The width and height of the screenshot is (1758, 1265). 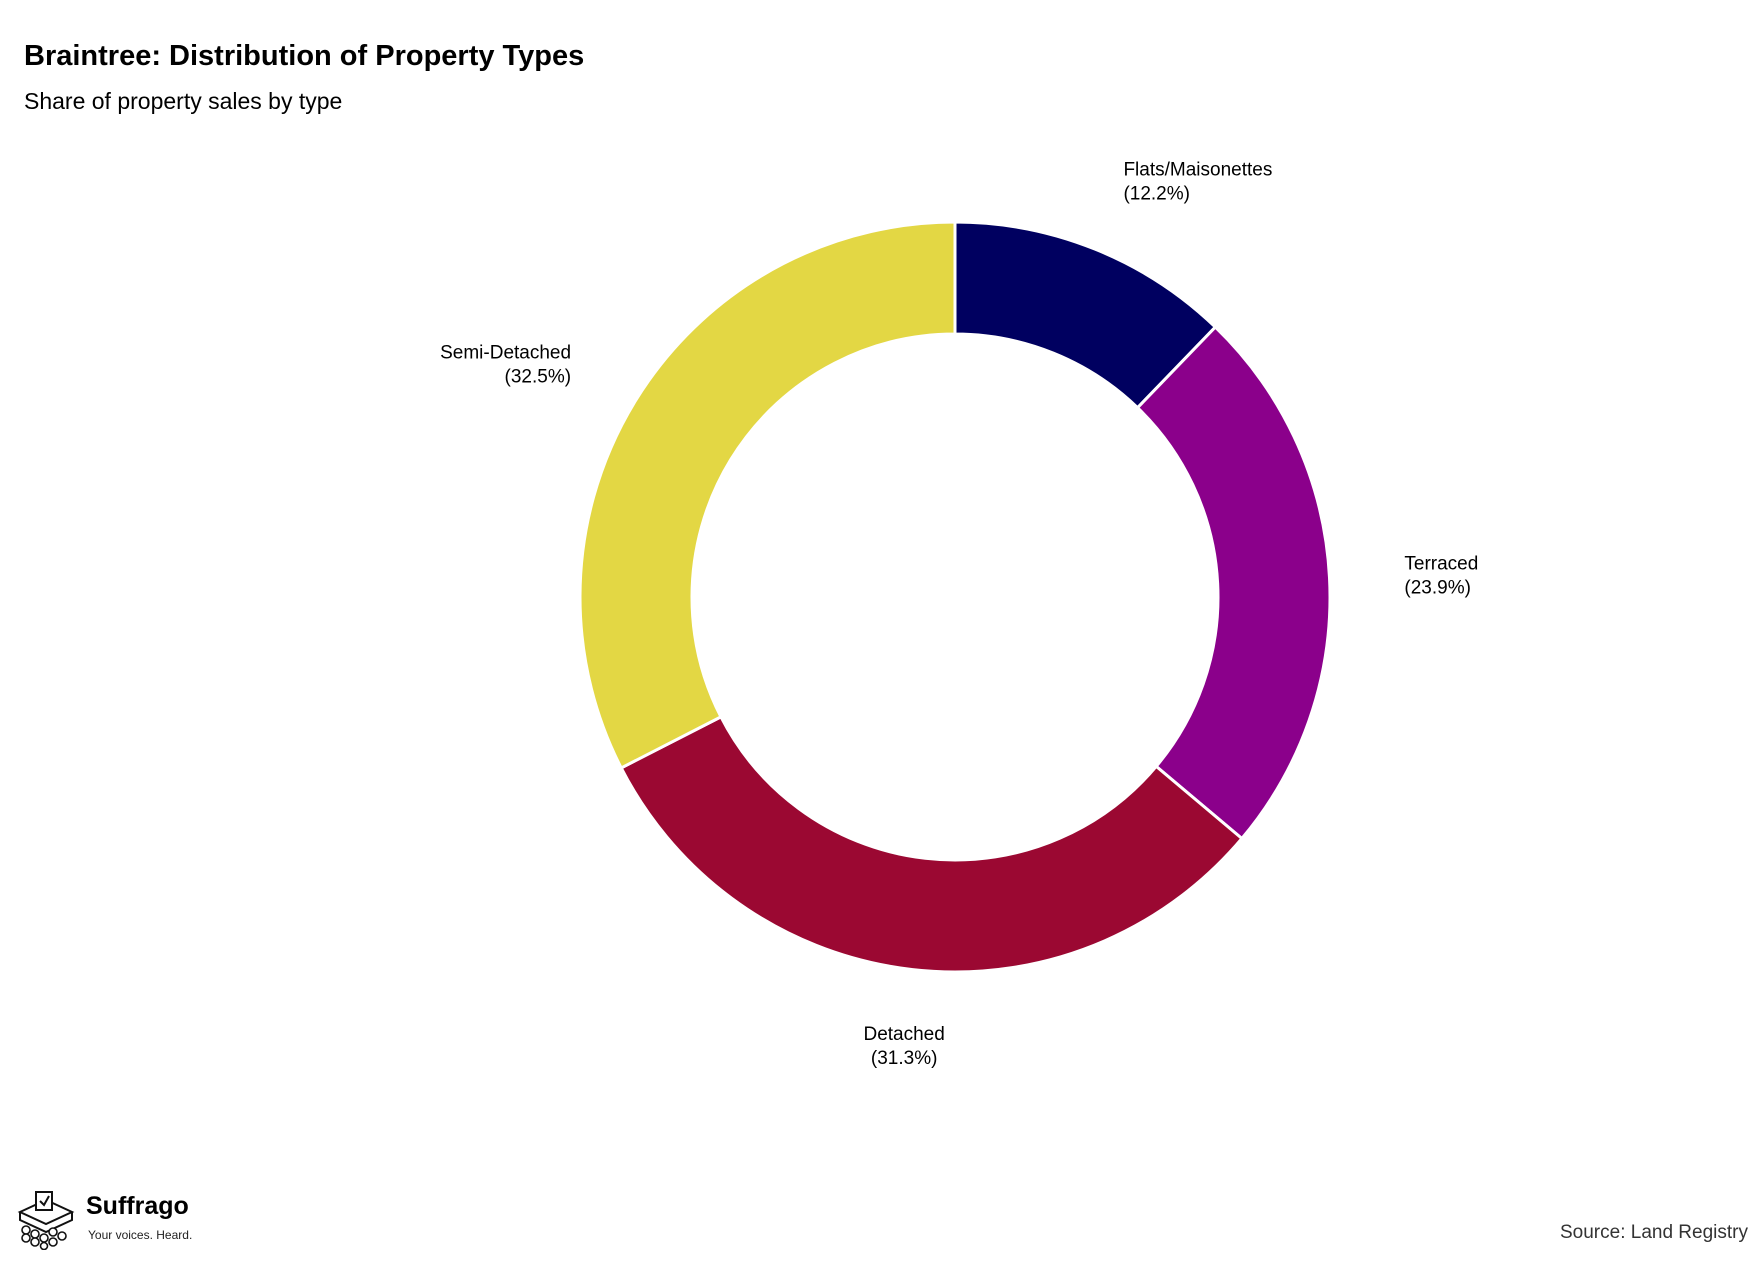 What do you see at coordinates (183, 101) in the screenshot?
I see `chart-subtitle: Share of property sales by type` at bounding box center [183, 101].